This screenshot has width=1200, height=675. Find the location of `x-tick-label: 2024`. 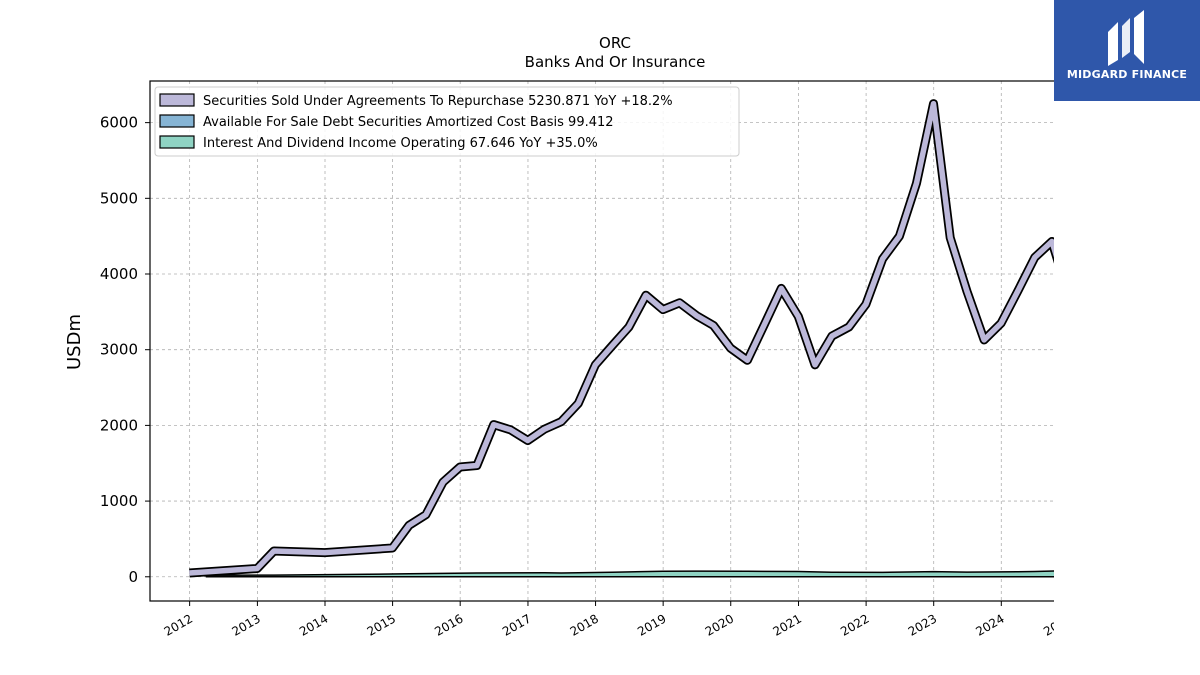

x-tick-label: 2024 is located at coordinates (989, 624).